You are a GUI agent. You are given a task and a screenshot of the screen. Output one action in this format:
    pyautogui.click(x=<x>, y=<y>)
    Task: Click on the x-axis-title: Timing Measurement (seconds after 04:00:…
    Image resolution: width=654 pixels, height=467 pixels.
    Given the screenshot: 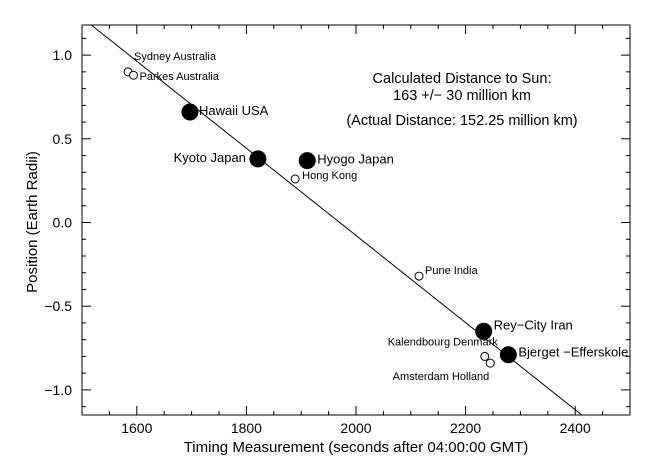 What is the action you would take?
    pyautogui.click(x=356, y=447)
    